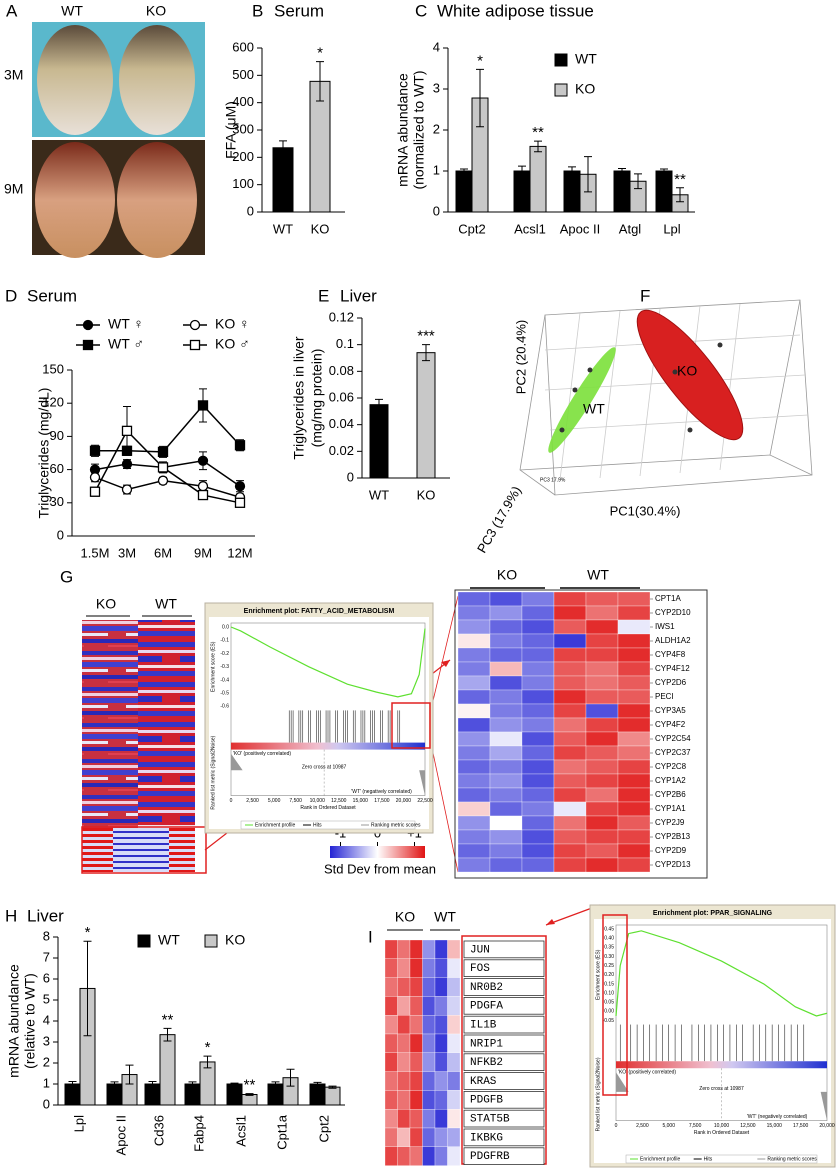 The image size is (840, 1170). Describe the element at coordinates (88, 325) in the screenshot. I see `legend-marker` at that location.